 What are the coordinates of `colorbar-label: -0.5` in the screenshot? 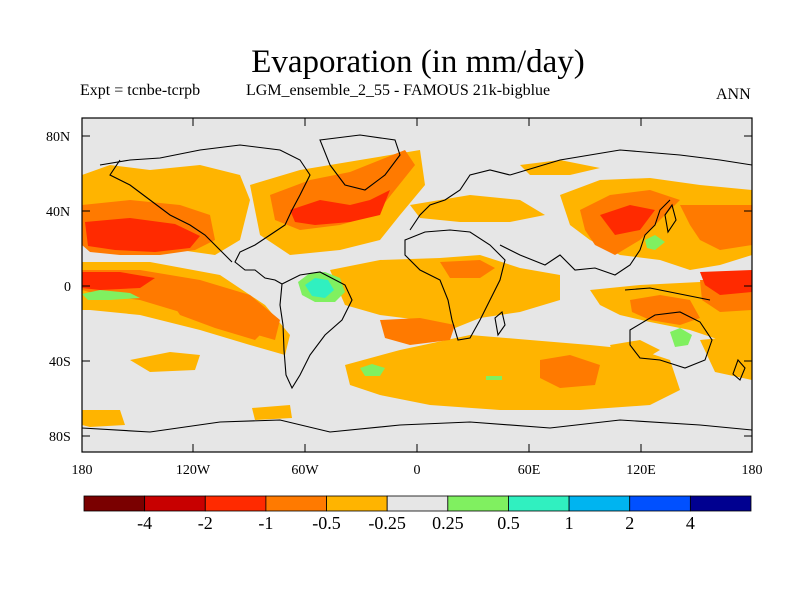 It's located at (326, 523).